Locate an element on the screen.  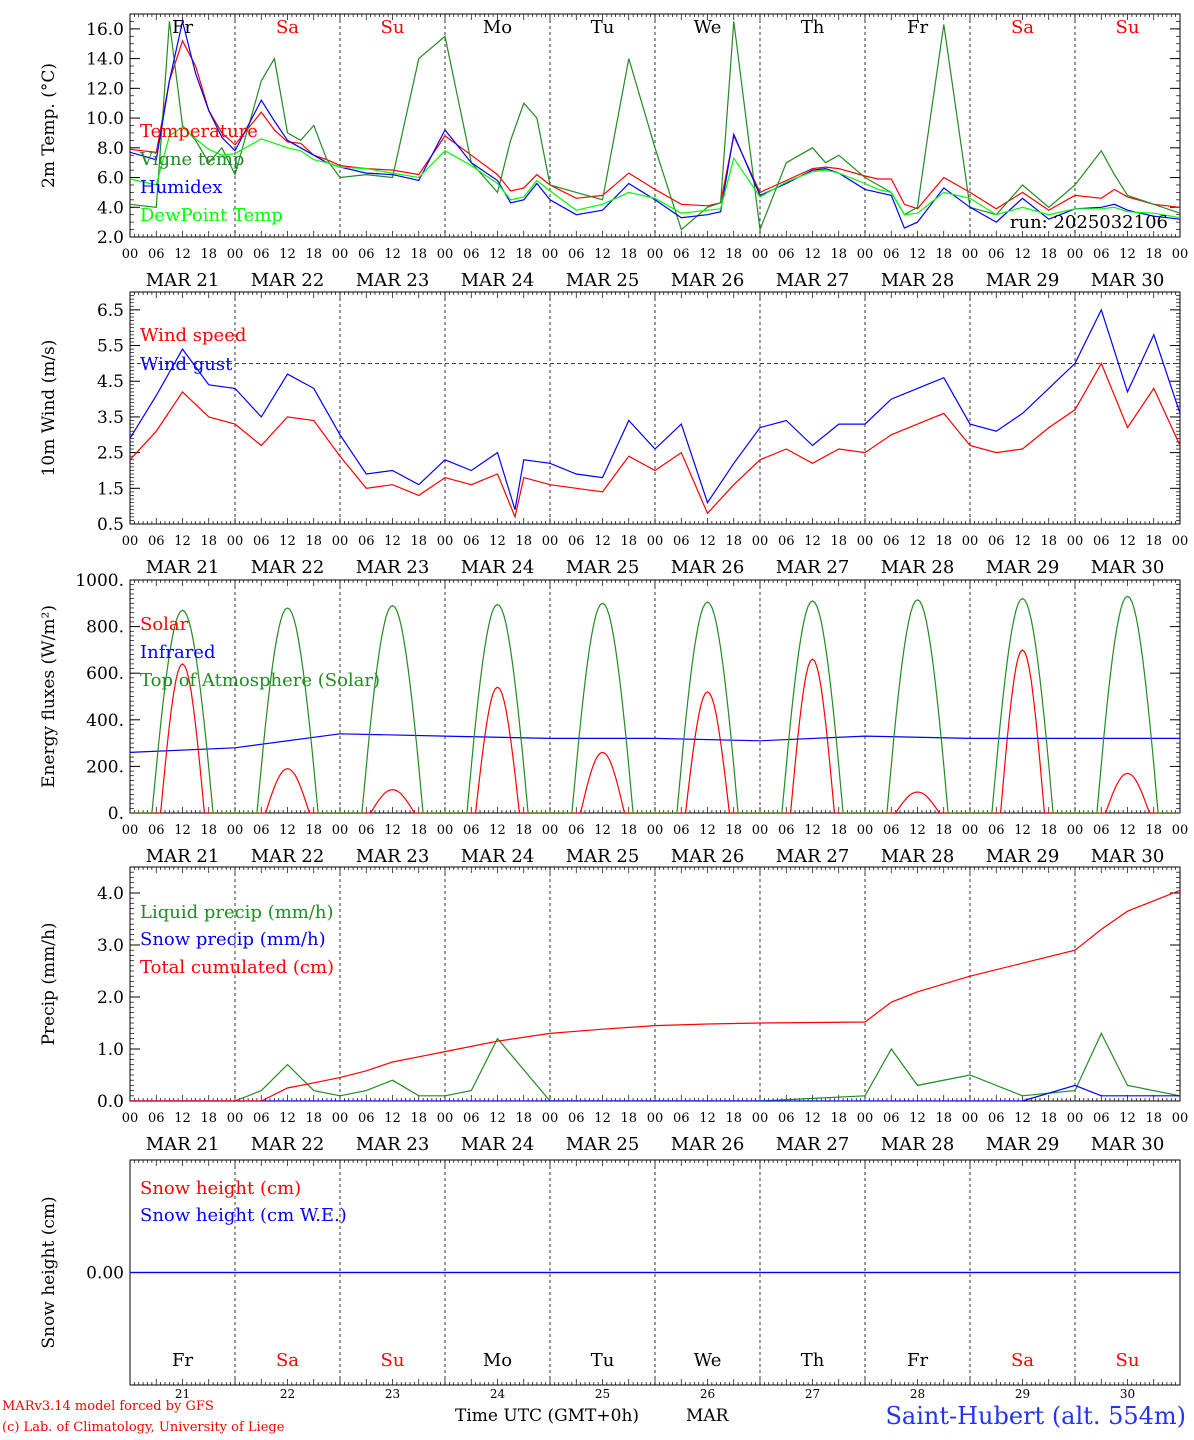
day-abbr-bottom: Fr is located at coordinates (917, 1360).